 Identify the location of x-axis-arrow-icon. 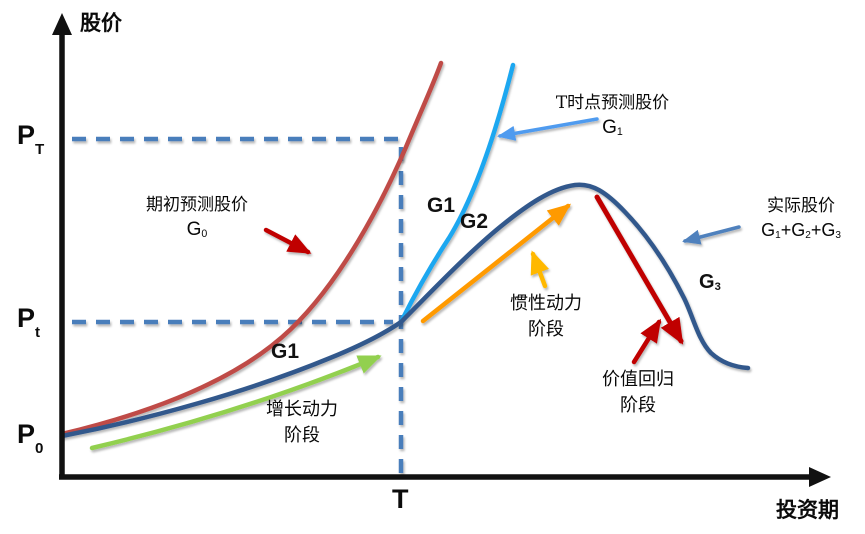
(820, 477).